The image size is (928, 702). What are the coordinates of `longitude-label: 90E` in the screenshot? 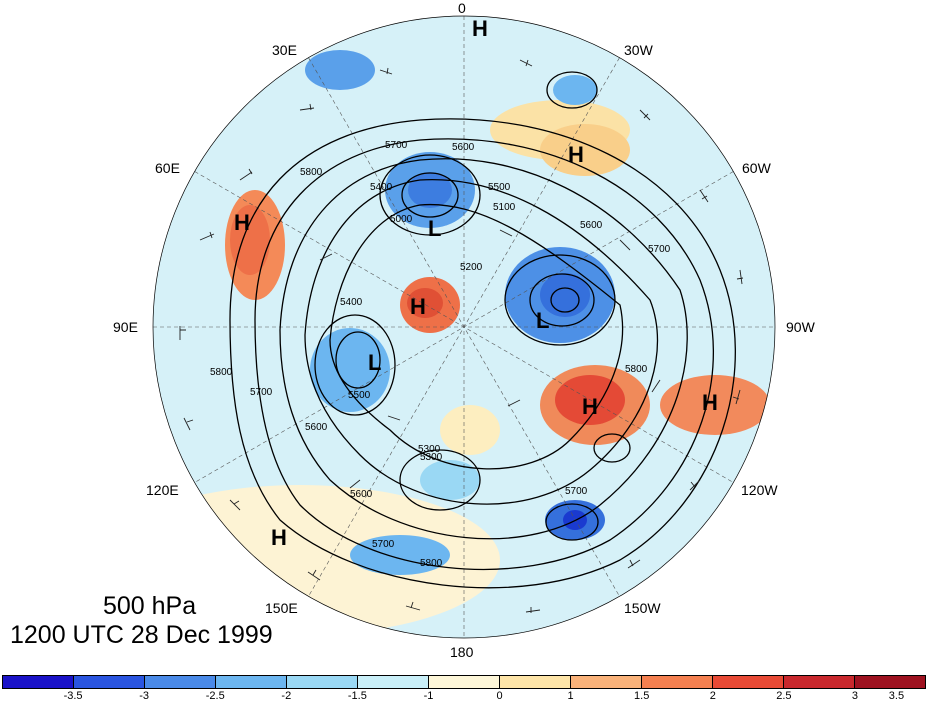 It's located at (125, 327).